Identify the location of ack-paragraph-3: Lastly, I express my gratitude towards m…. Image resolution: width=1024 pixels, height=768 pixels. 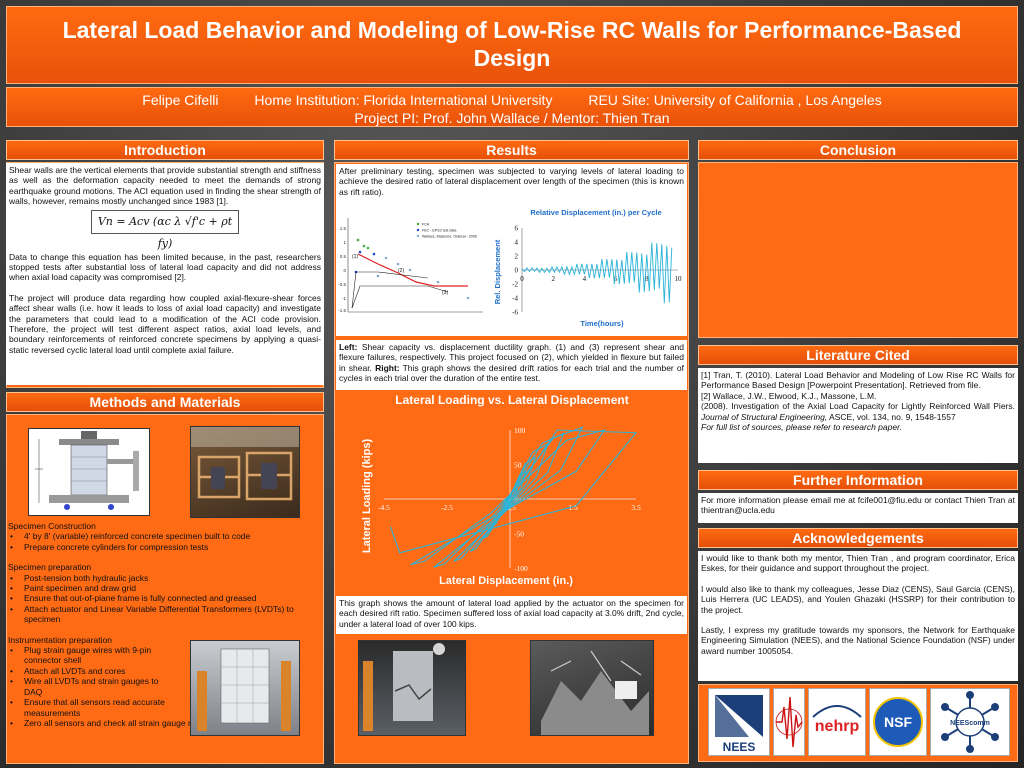
(858, 640).